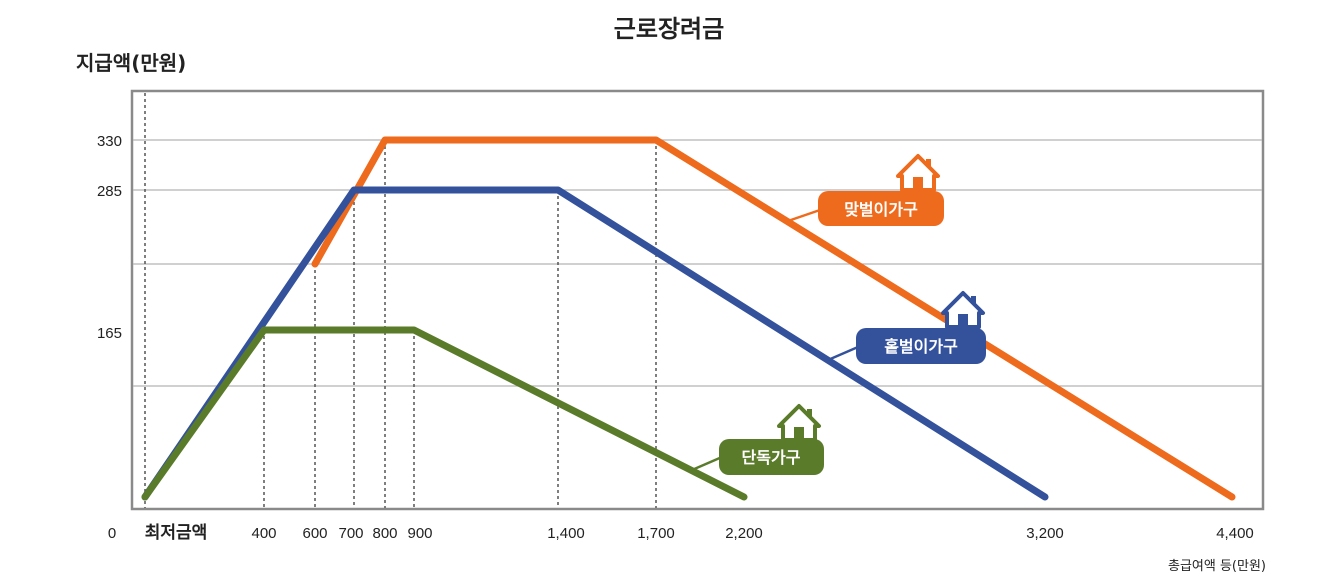 The image size is (1338, 588). I want to click on x-tick-3200: 3,200, so click(1045, 533).